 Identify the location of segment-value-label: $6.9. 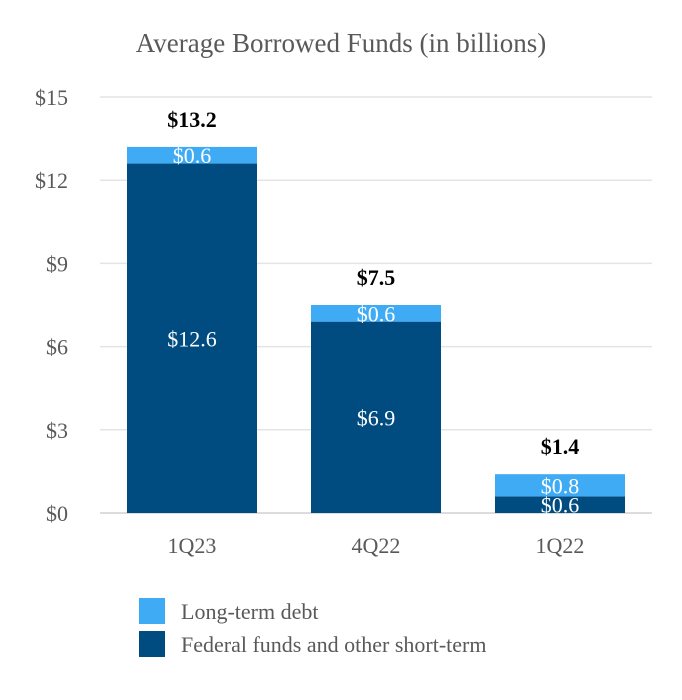
(376, 417).